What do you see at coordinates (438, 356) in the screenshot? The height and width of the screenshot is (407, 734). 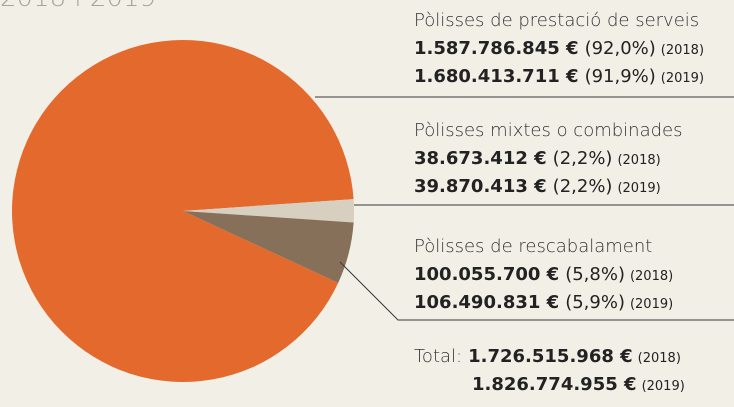 I see `total-caption: Total:` at bounding box center [438, 356].